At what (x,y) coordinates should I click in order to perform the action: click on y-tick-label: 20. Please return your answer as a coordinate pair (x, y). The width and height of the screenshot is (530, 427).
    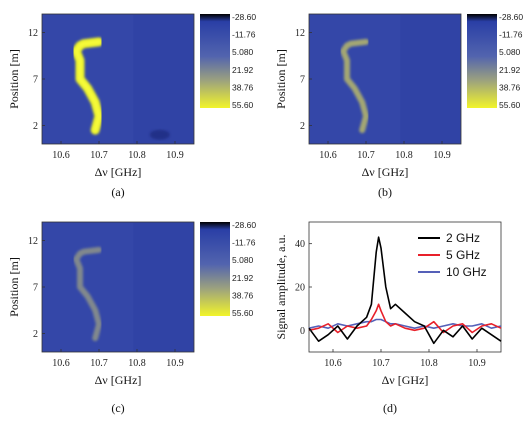
    Looking at the image, I should click on (300, 288).